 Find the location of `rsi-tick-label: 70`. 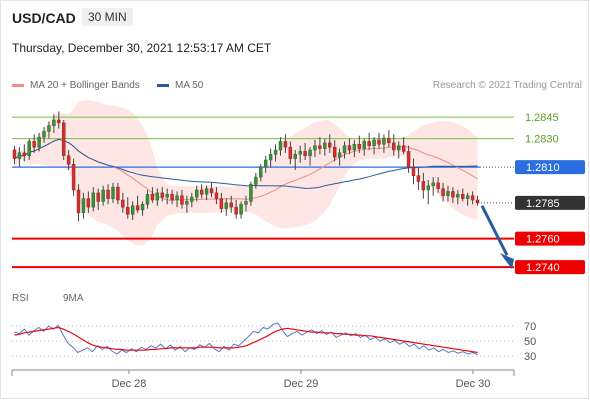

rsi-tick-label: 70 is located at coordinates (530, 327).